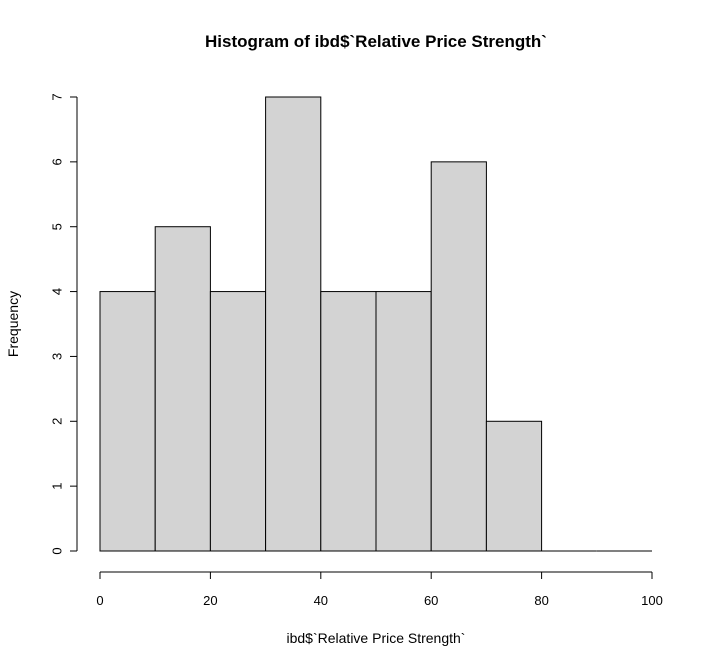 Image resolution: width=715 pixels, height=668 pixels. I want to click on x-tick-label: 20, so click(210, 600).